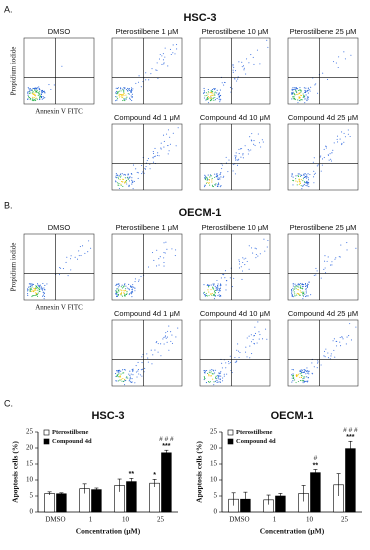  Describe the element at coordinates (14, 267) in the screenshot. I see `y-axis-label: Propidium iodide` at that location.